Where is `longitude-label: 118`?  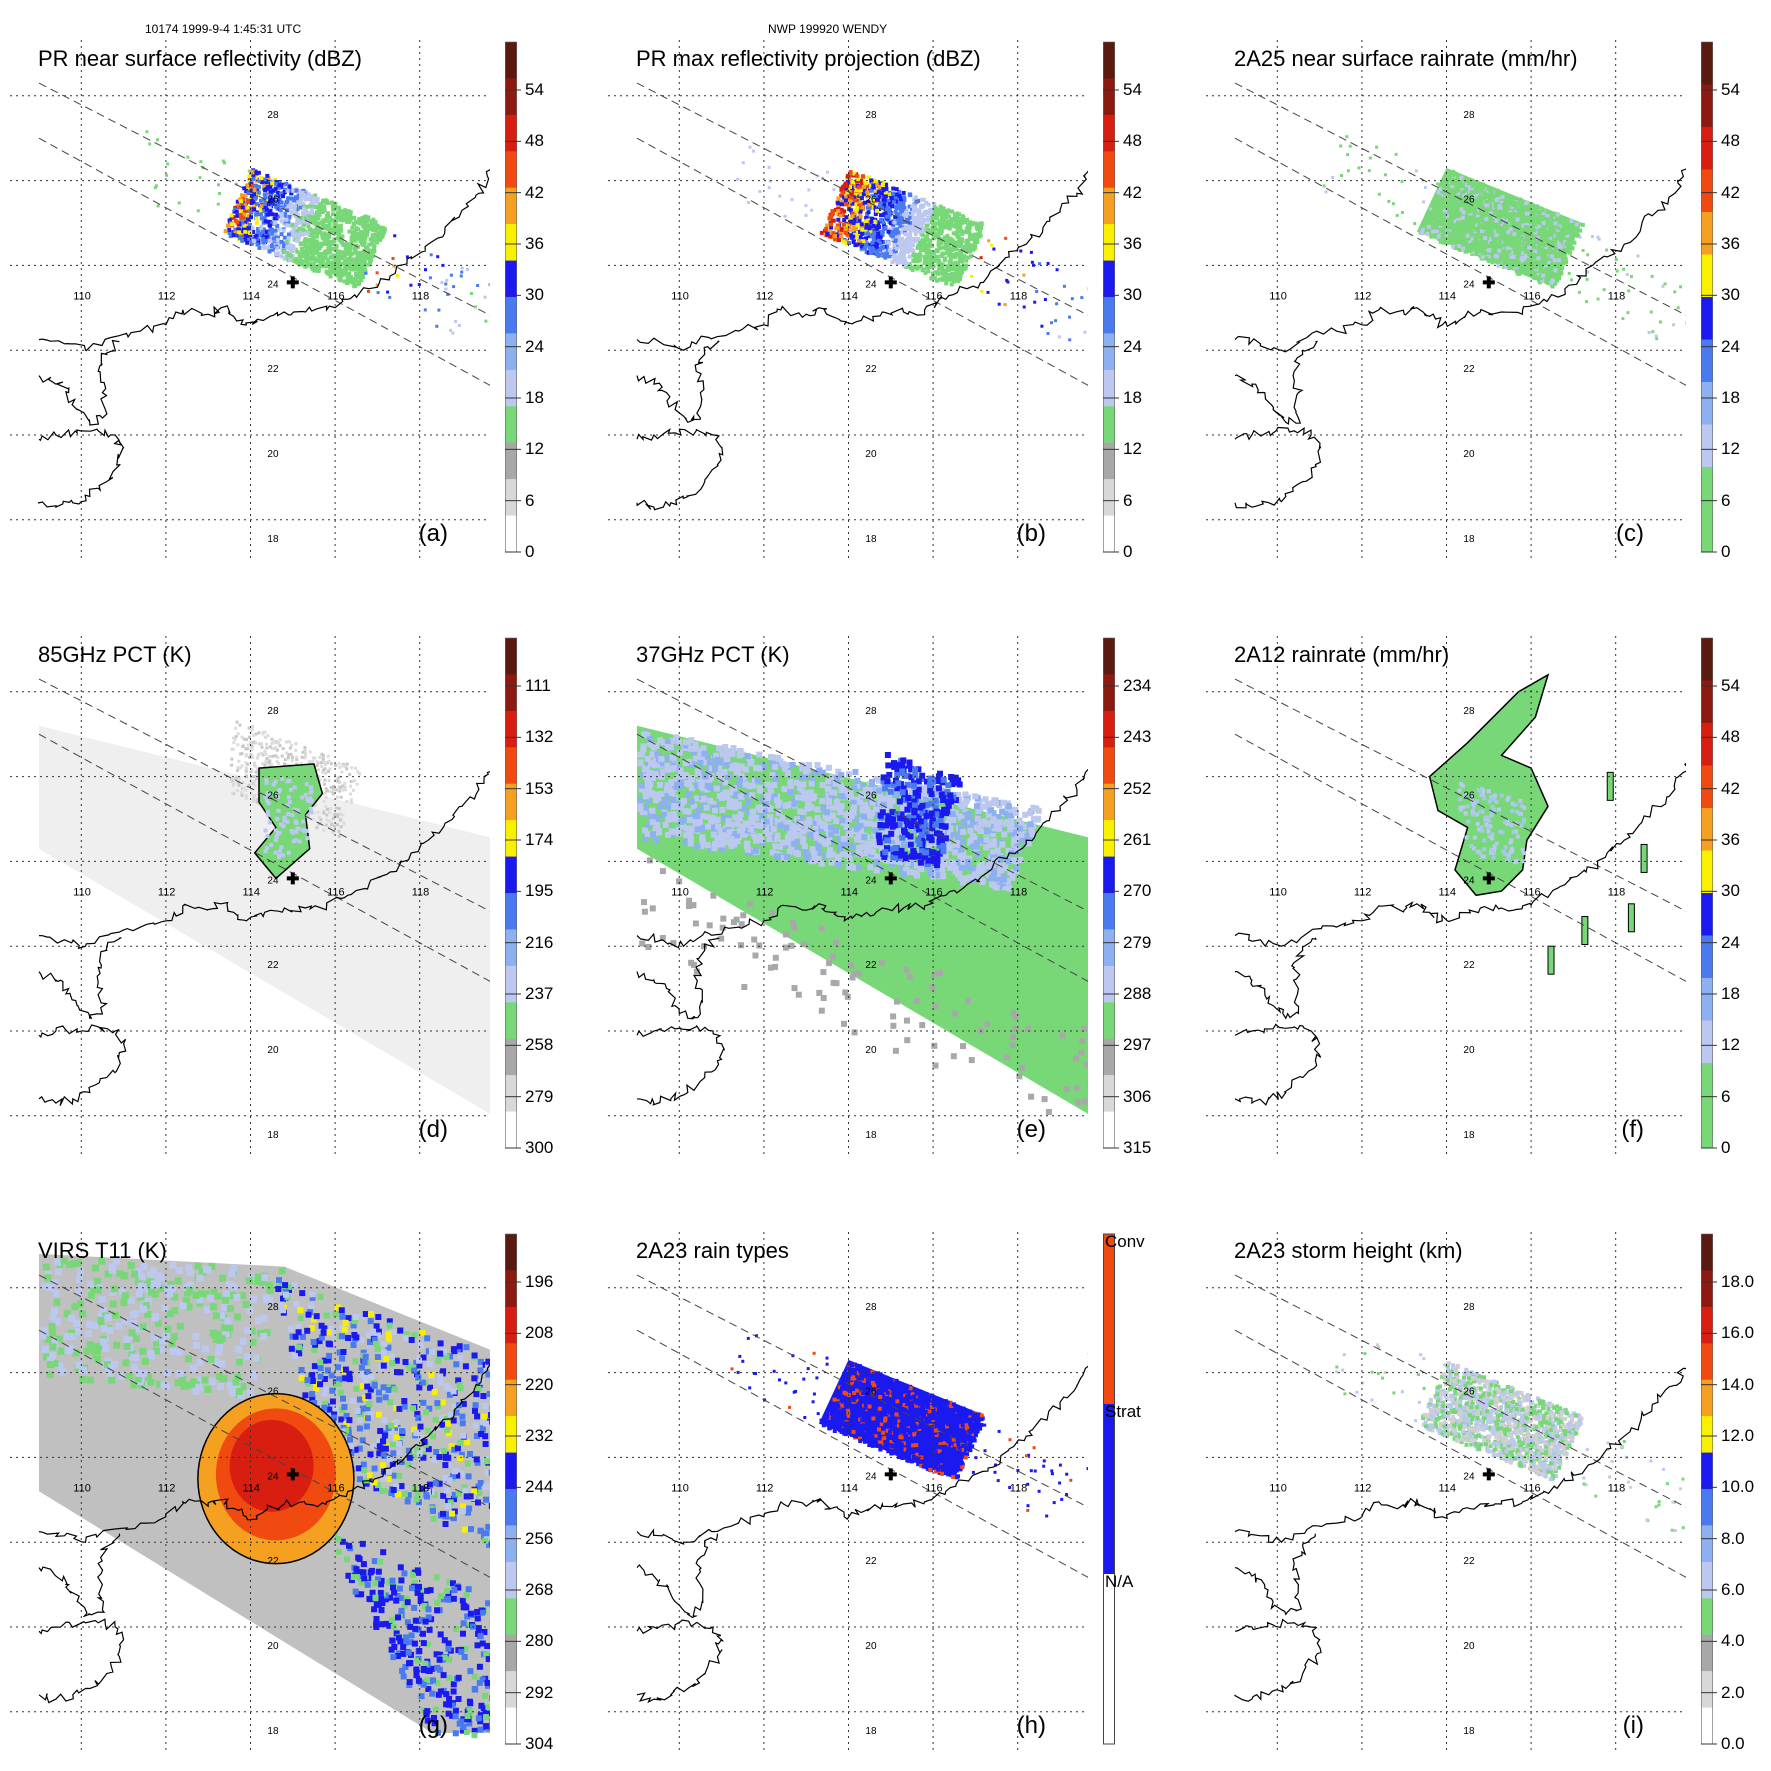 longitude-label: 118 is located at coordinates (421, 892).